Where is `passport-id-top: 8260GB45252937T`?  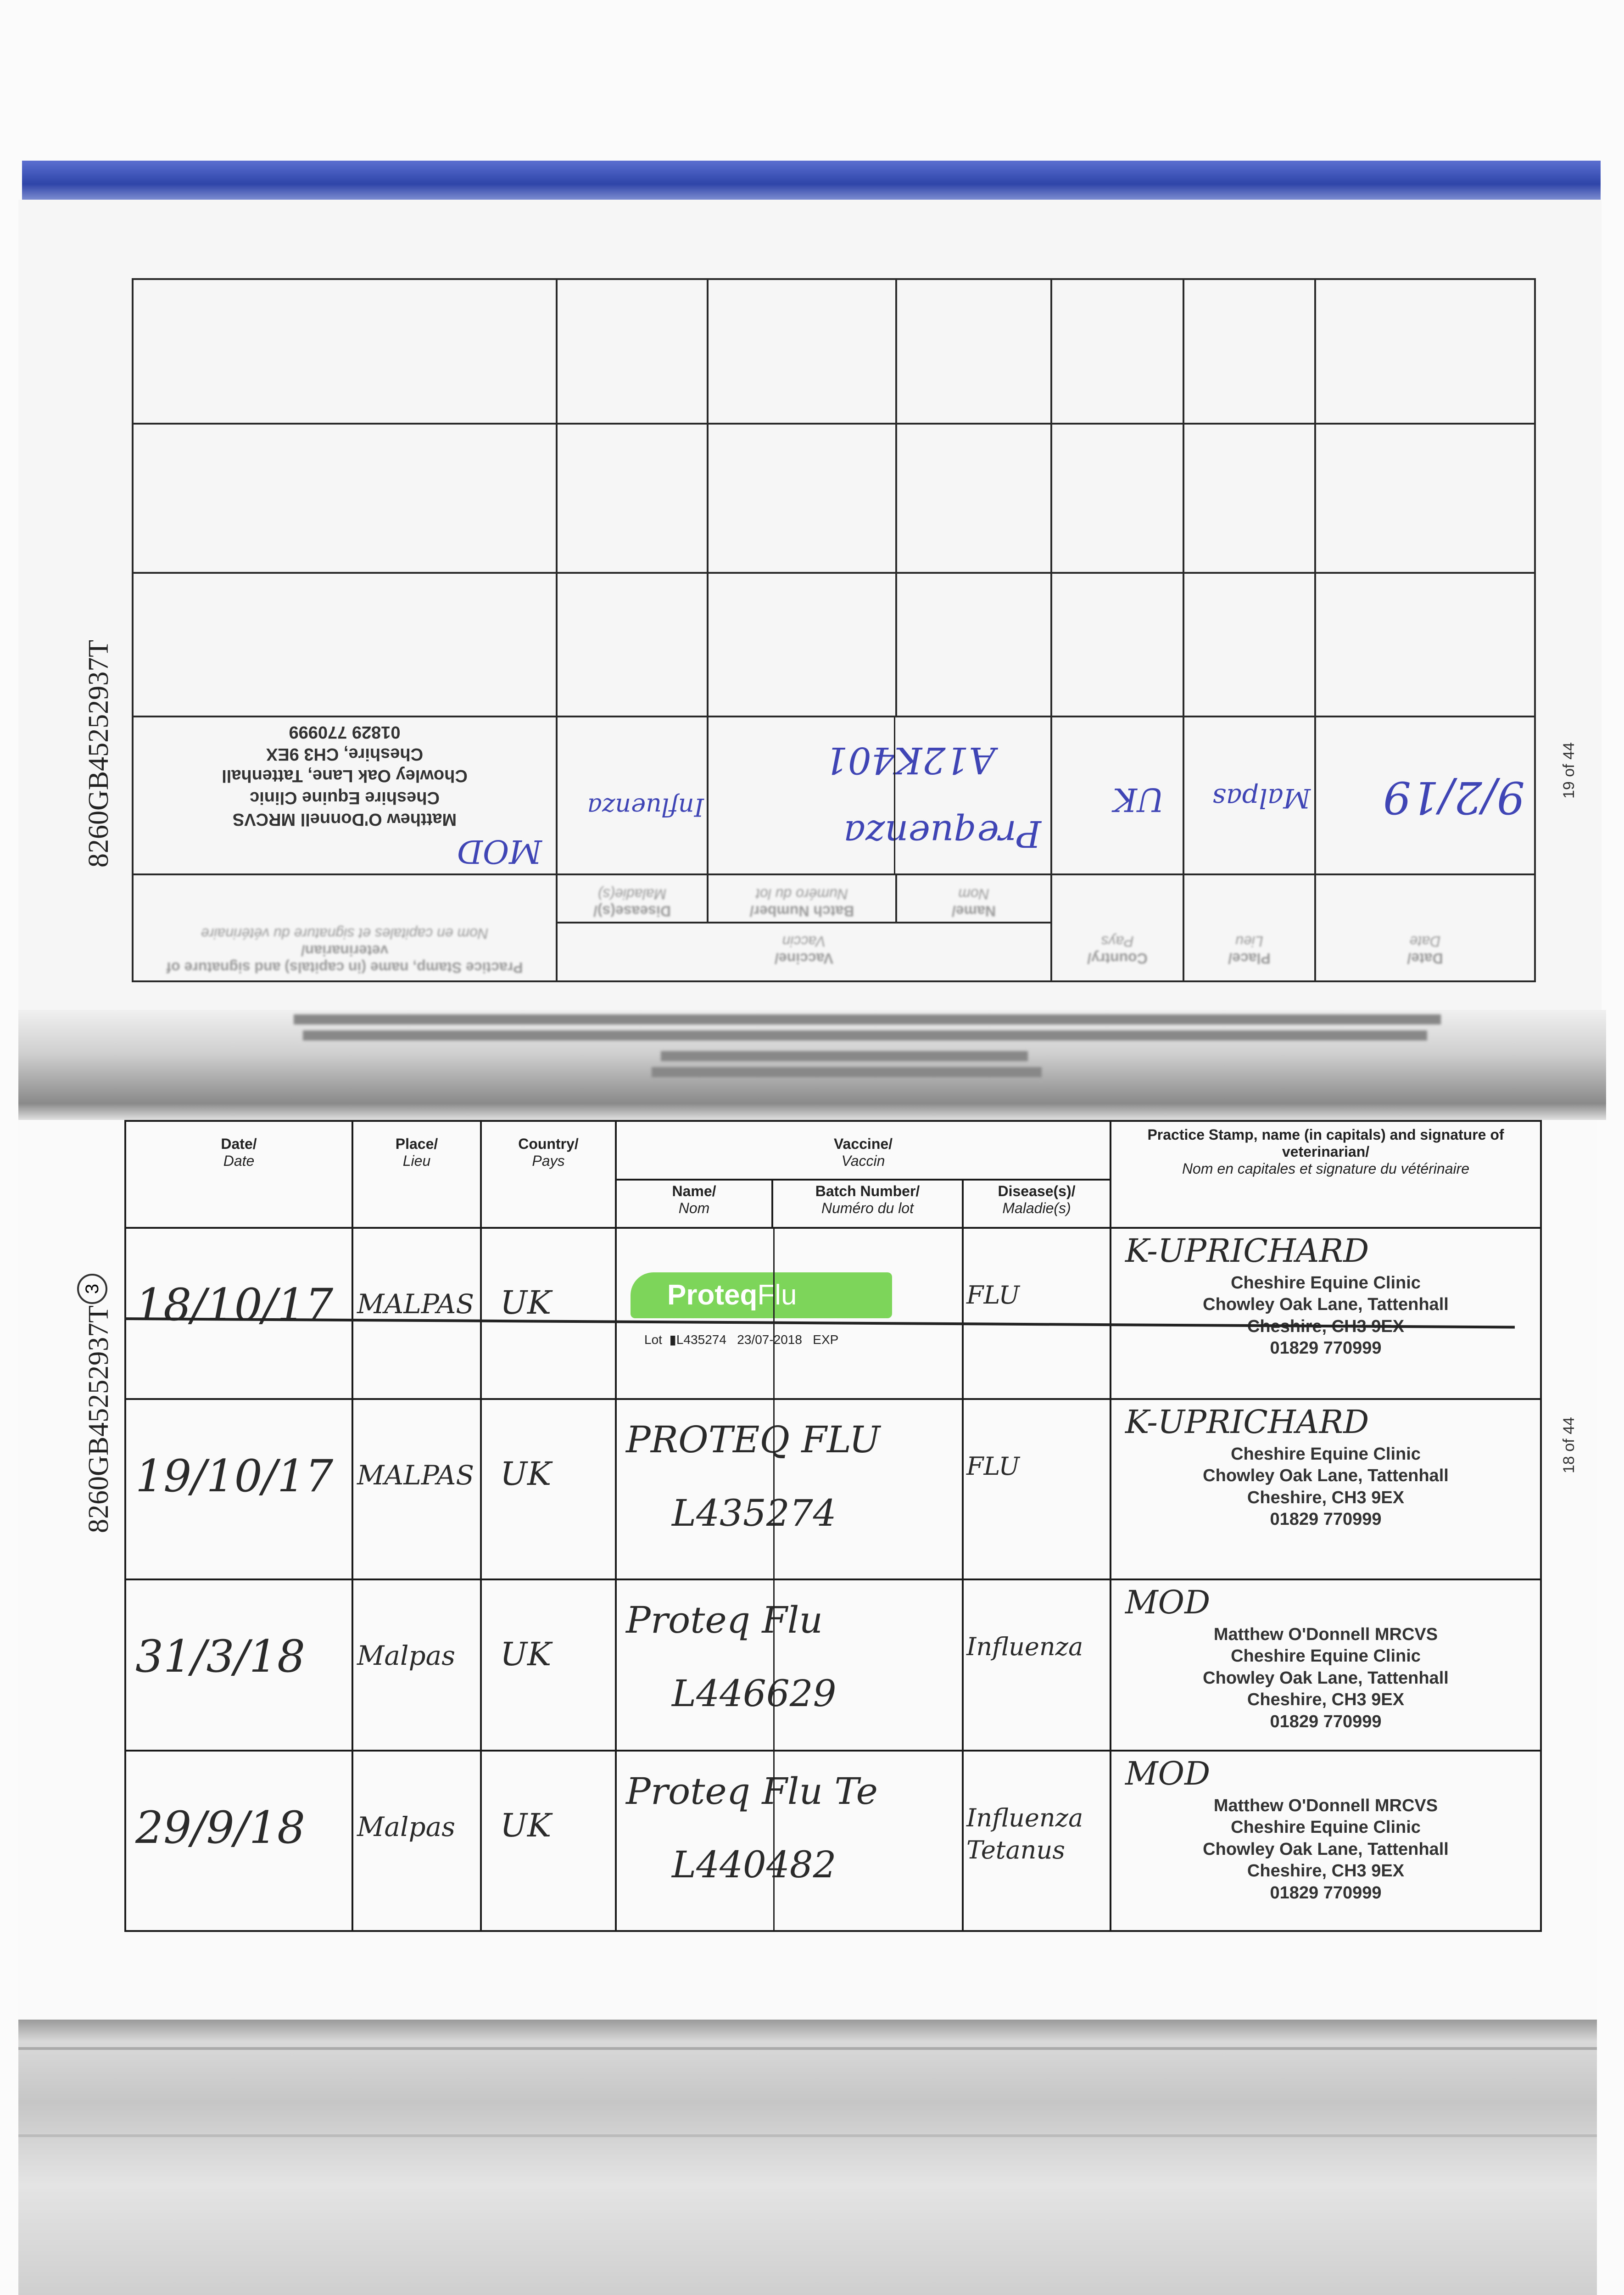 passport-id-top: 8260GB45252937T is located at coordinates (98, 754).